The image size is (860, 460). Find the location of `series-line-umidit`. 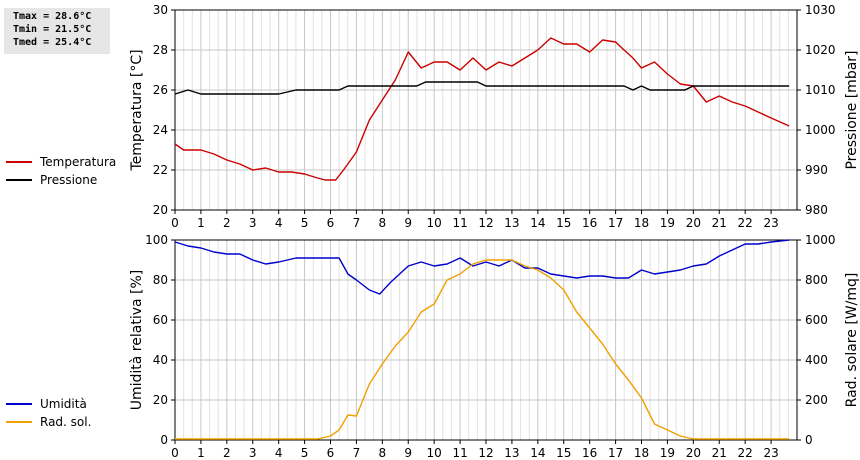

series-line-umidit is located at coordinates (482, 267).